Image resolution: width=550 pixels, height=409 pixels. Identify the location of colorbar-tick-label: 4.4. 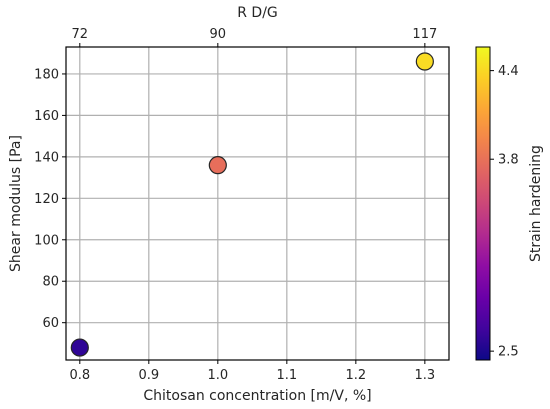
(508, 71).